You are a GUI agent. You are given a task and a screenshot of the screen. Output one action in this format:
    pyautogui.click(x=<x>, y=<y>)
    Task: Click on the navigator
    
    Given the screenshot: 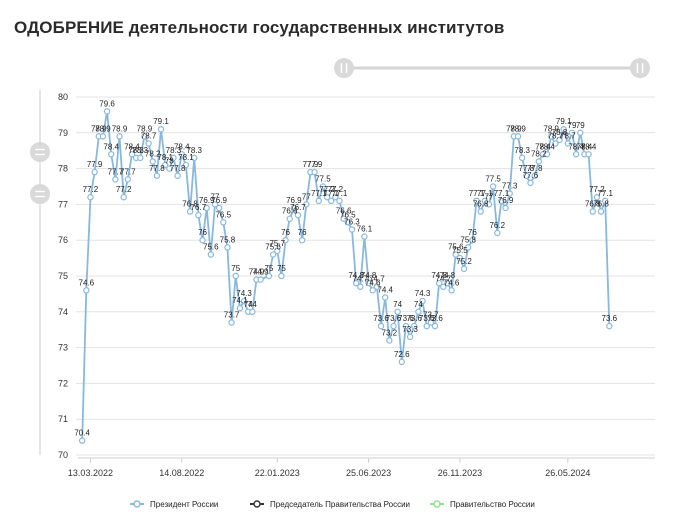 What is the action you would take?
    pyautogui.click(x=492, y=68)
    